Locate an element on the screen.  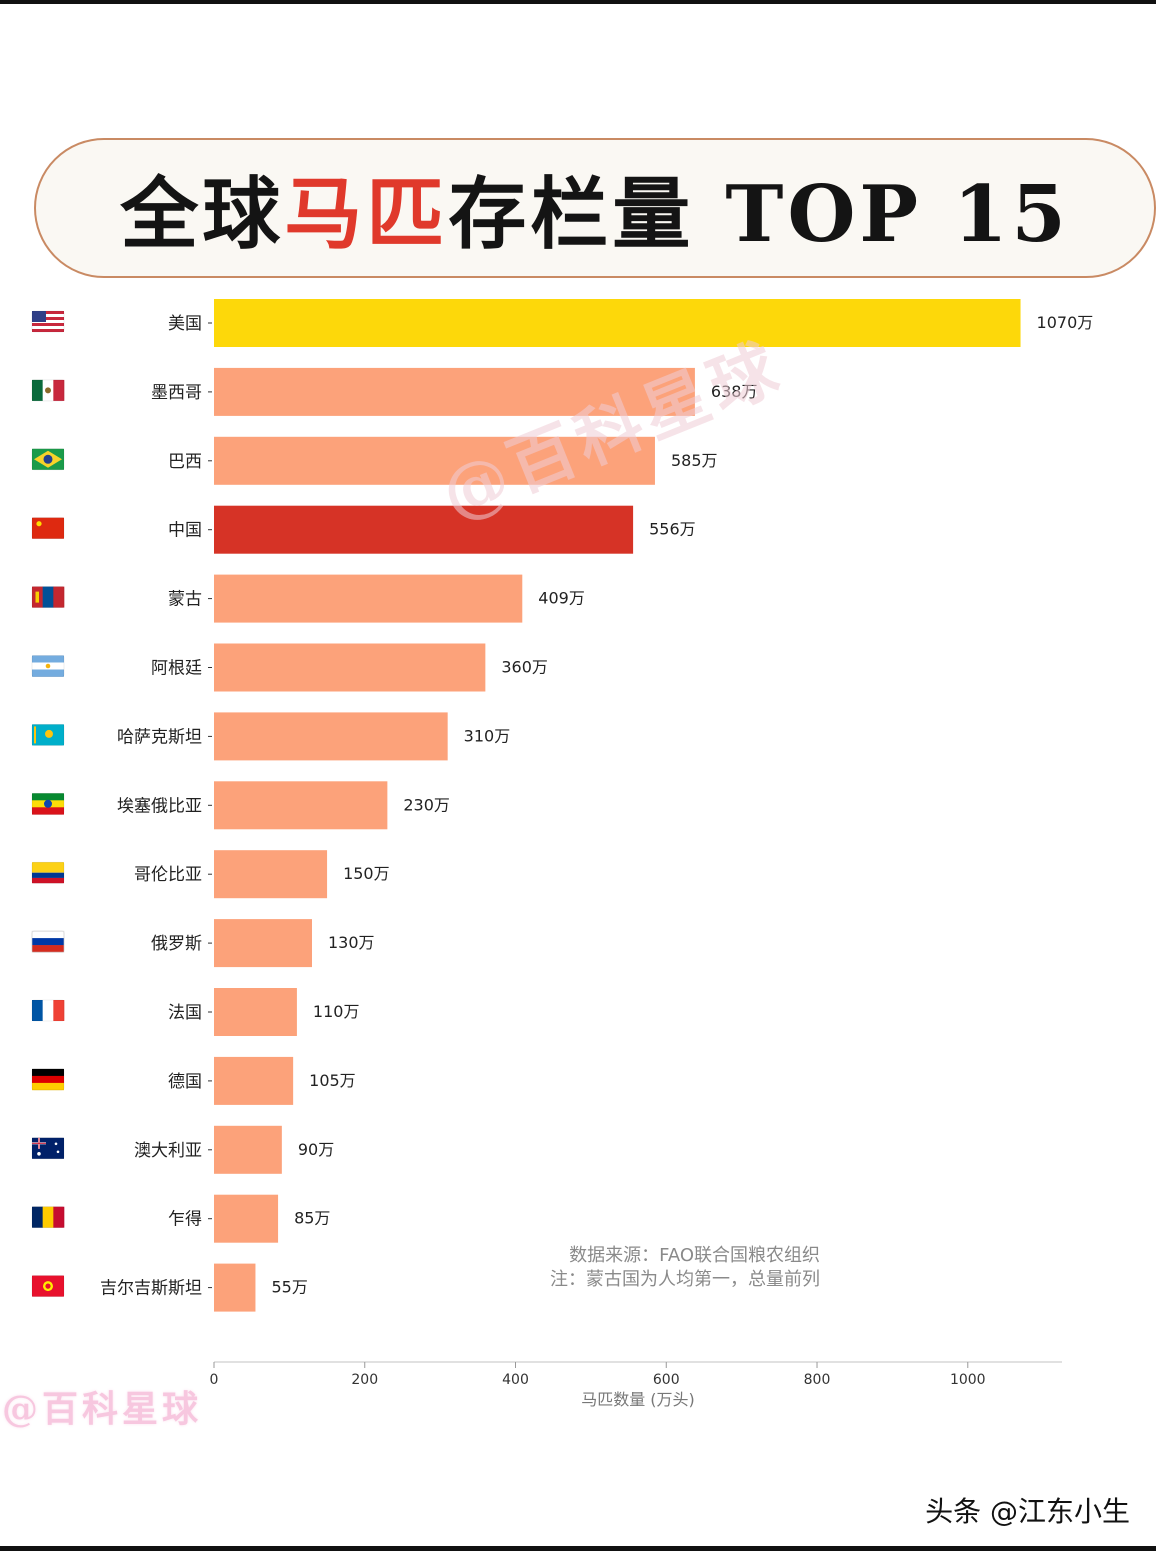
kyrgyzstan-flag-icon is located at coordinates (48, 1286).